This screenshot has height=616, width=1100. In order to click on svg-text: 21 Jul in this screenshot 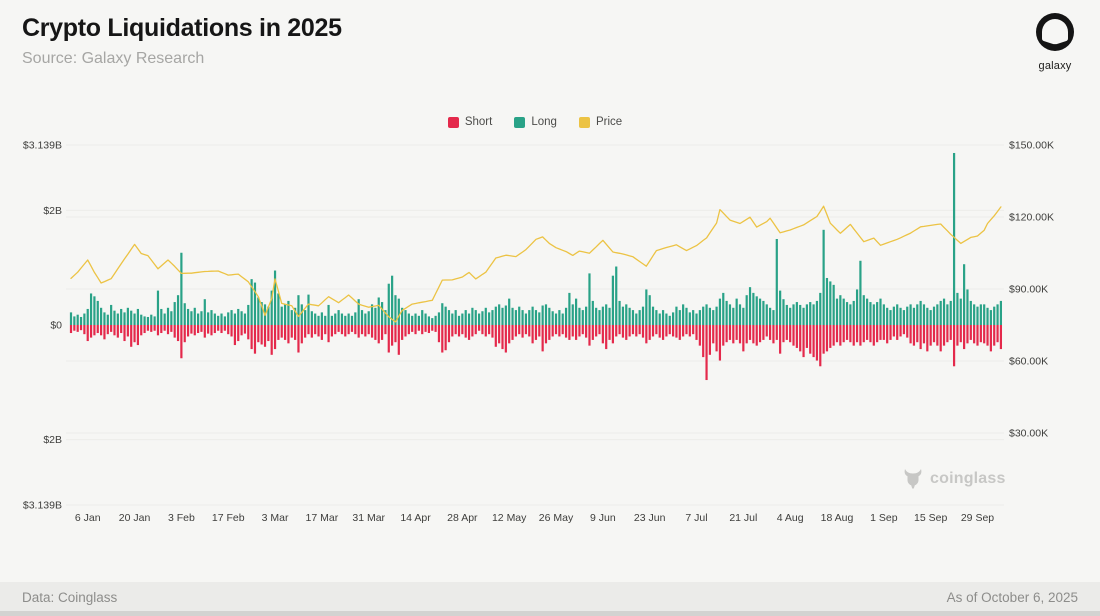, I will do `click(743, 518)`.